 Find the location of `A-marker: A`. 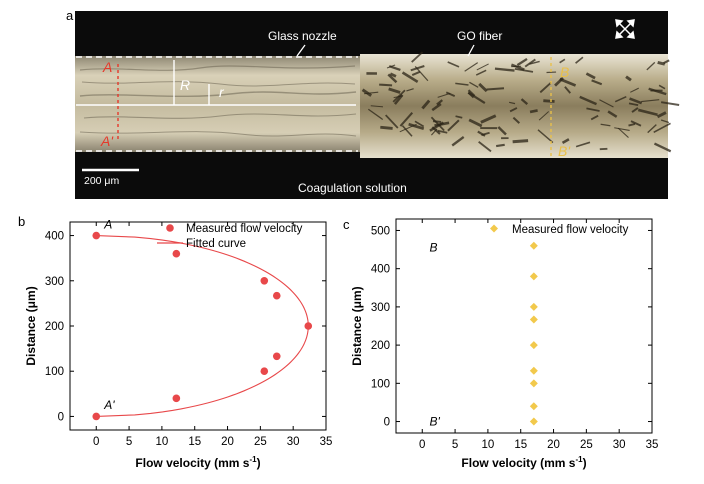

A-marker: A is located at coordinates (107, 67).